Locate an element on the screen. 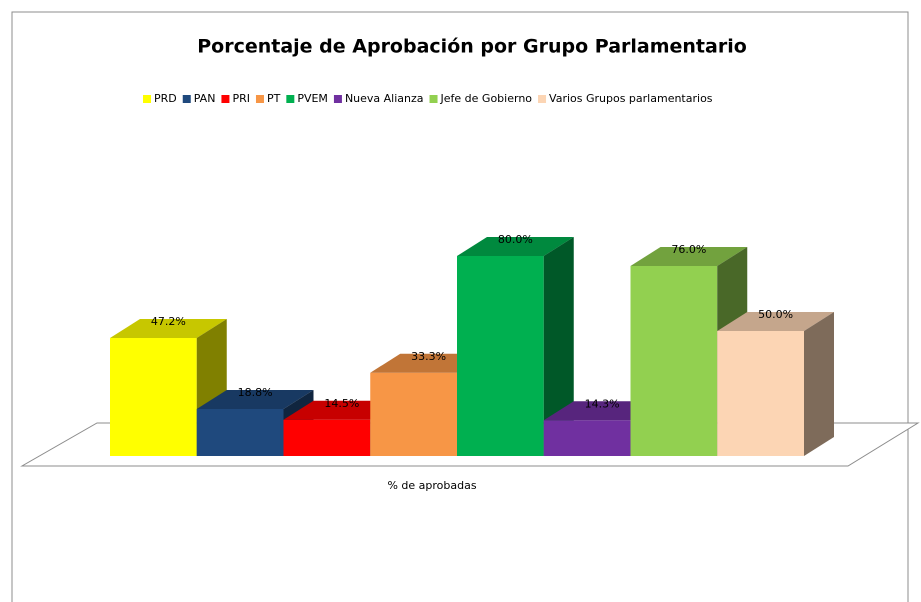  legend-label: PAN is located at coordinates (205, 98).